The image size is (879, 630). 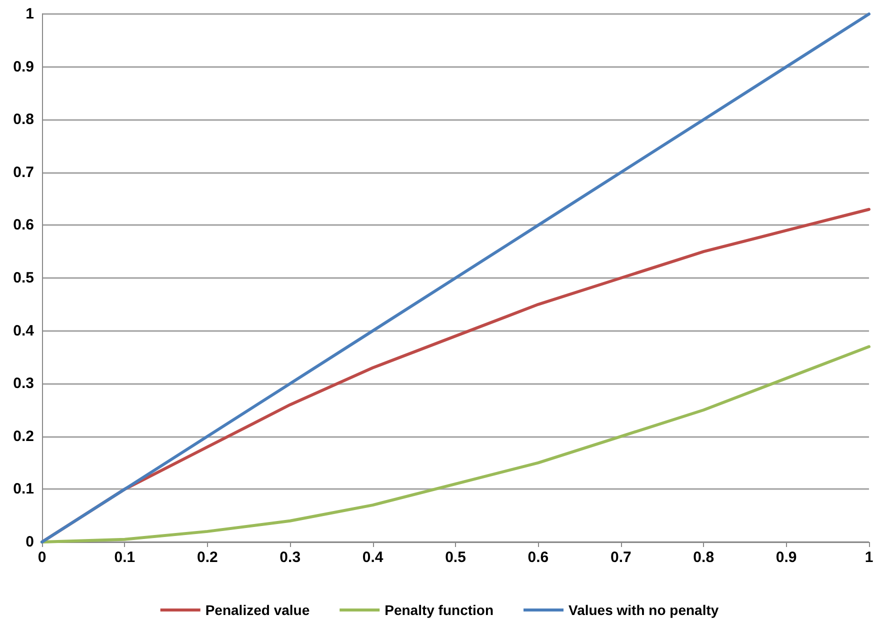 I want to click on legend-label: Values with no penalty, so click(x=643, y=610).